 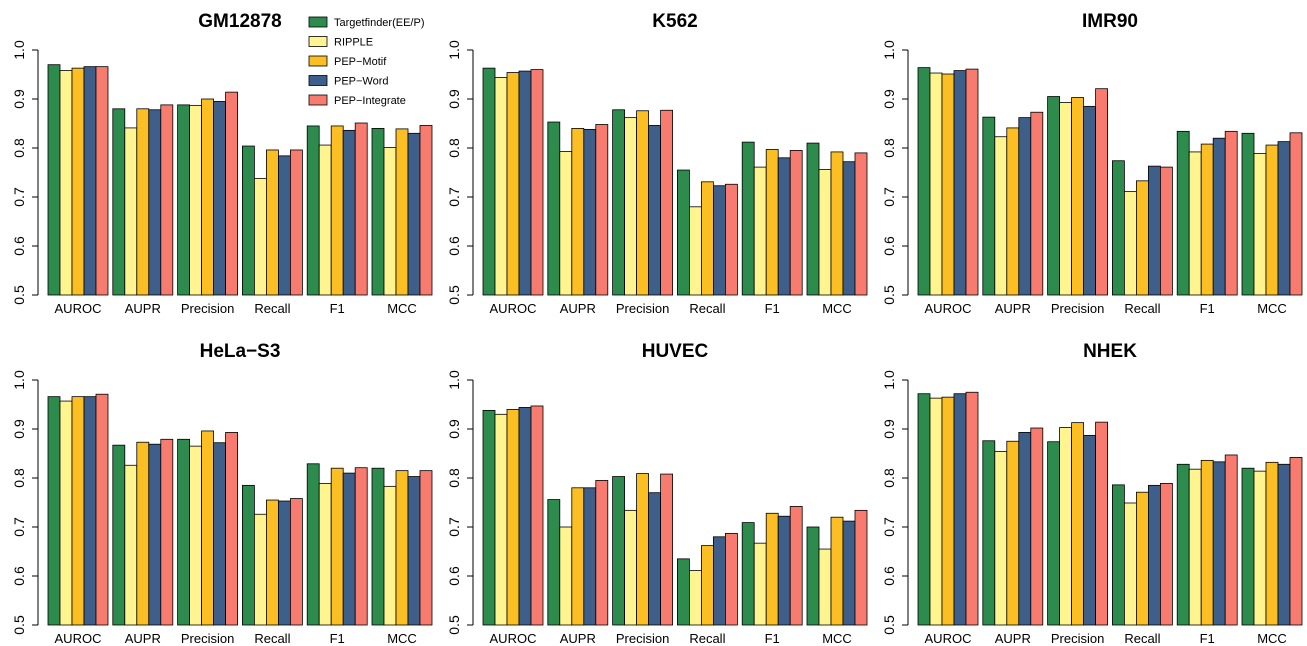 What do you see at coordinates (1110, 21) in the screenshot?
I see `panel-title: IMR90` at bounding box center [1110, 21].